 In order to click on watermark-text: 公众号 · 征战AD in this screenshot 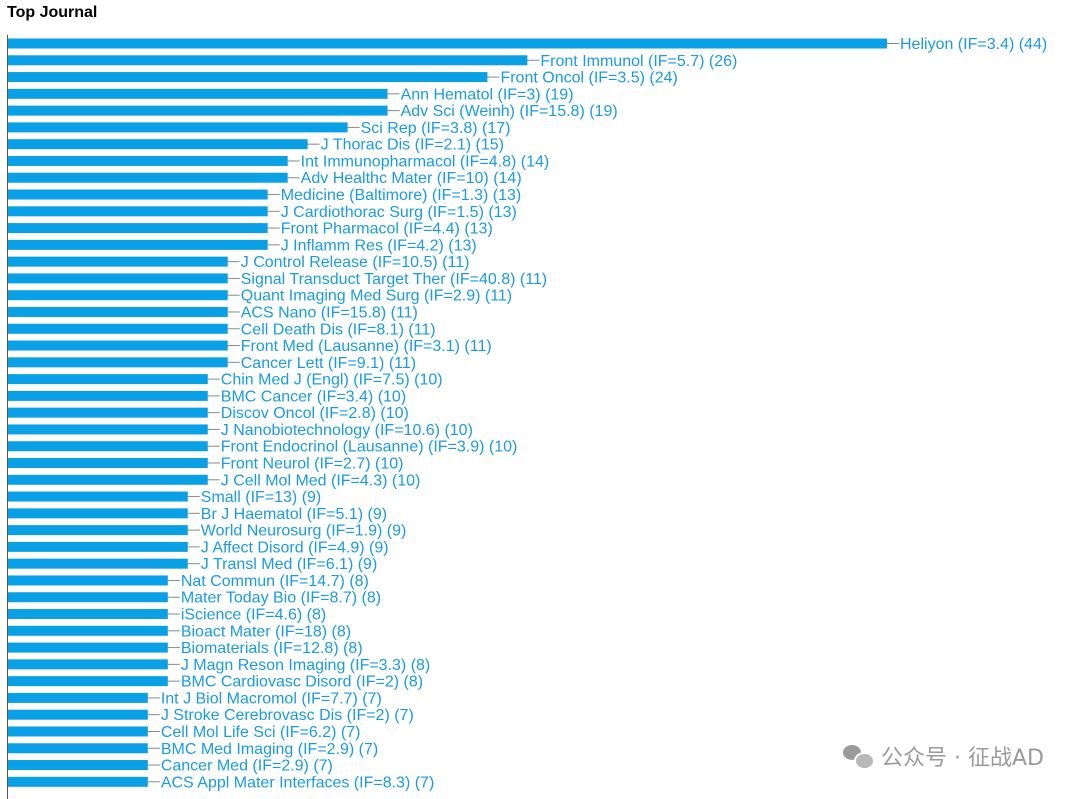, I will do `click(962, 758)`.